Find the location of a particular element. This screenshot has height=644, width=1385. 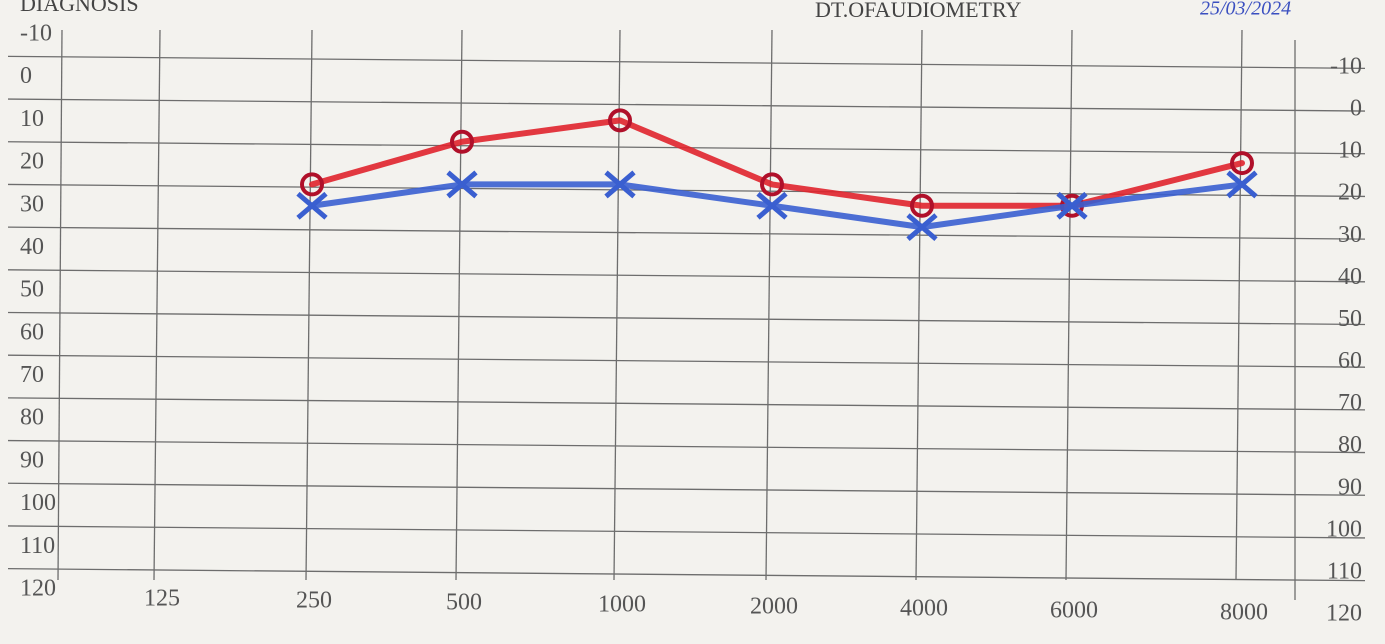

y-tick-label: 70 is located at coordinates (32, 375).